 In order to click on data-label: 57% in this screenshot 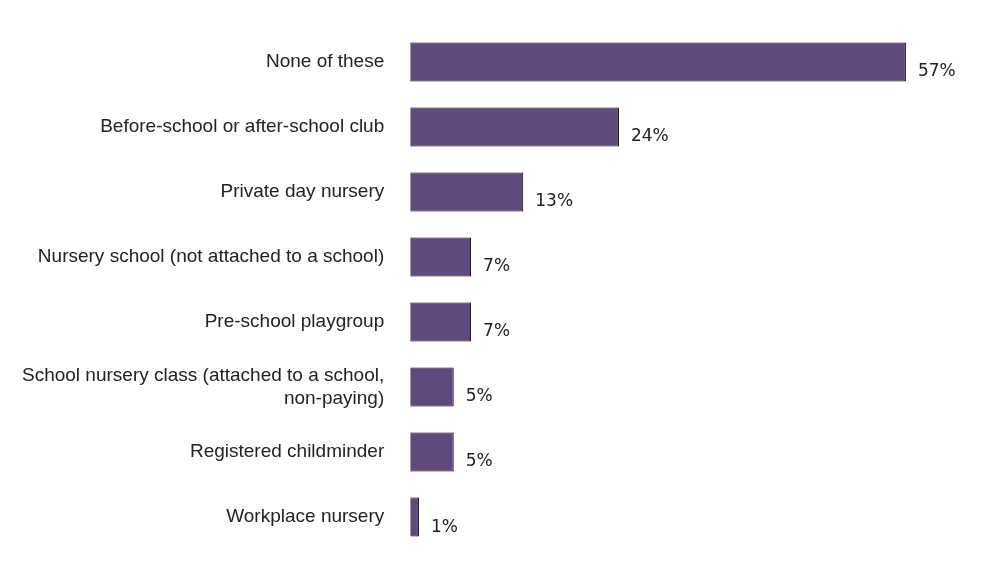, I will do `click(936, 70)`.